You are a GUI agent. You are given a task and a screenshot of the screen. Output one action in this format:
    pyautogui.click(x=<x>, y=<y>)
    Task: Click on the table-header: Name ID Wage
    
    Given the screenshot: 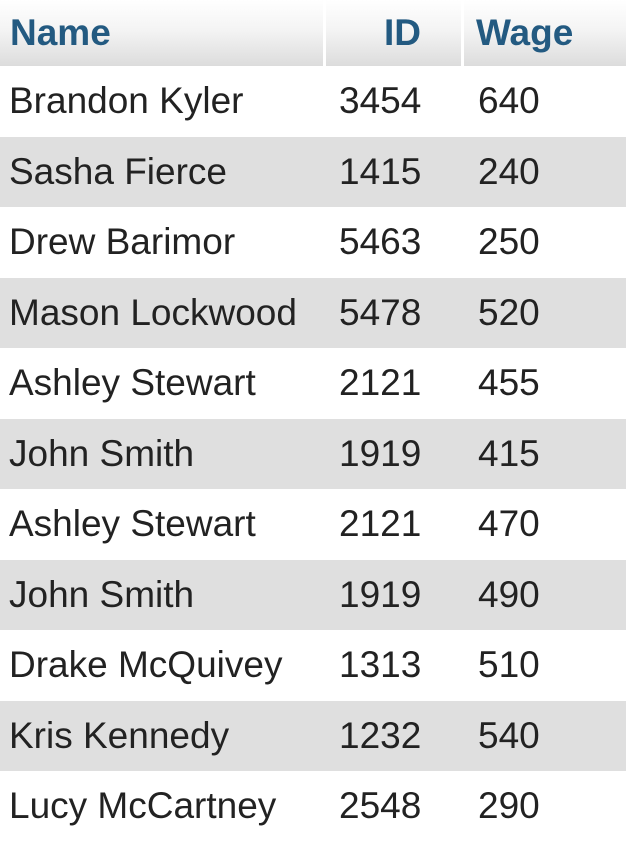 What is the action you would take?
    pyautogui.click(x=313, y=33)
    